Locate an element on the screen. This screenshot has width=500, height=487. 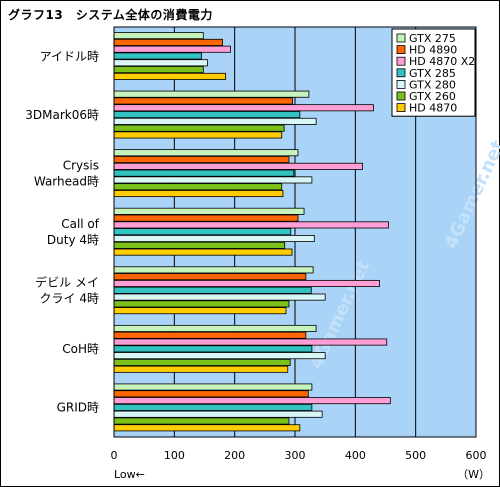
legend-entry: HD 4870 X2 is located at coordinates (442, 61).